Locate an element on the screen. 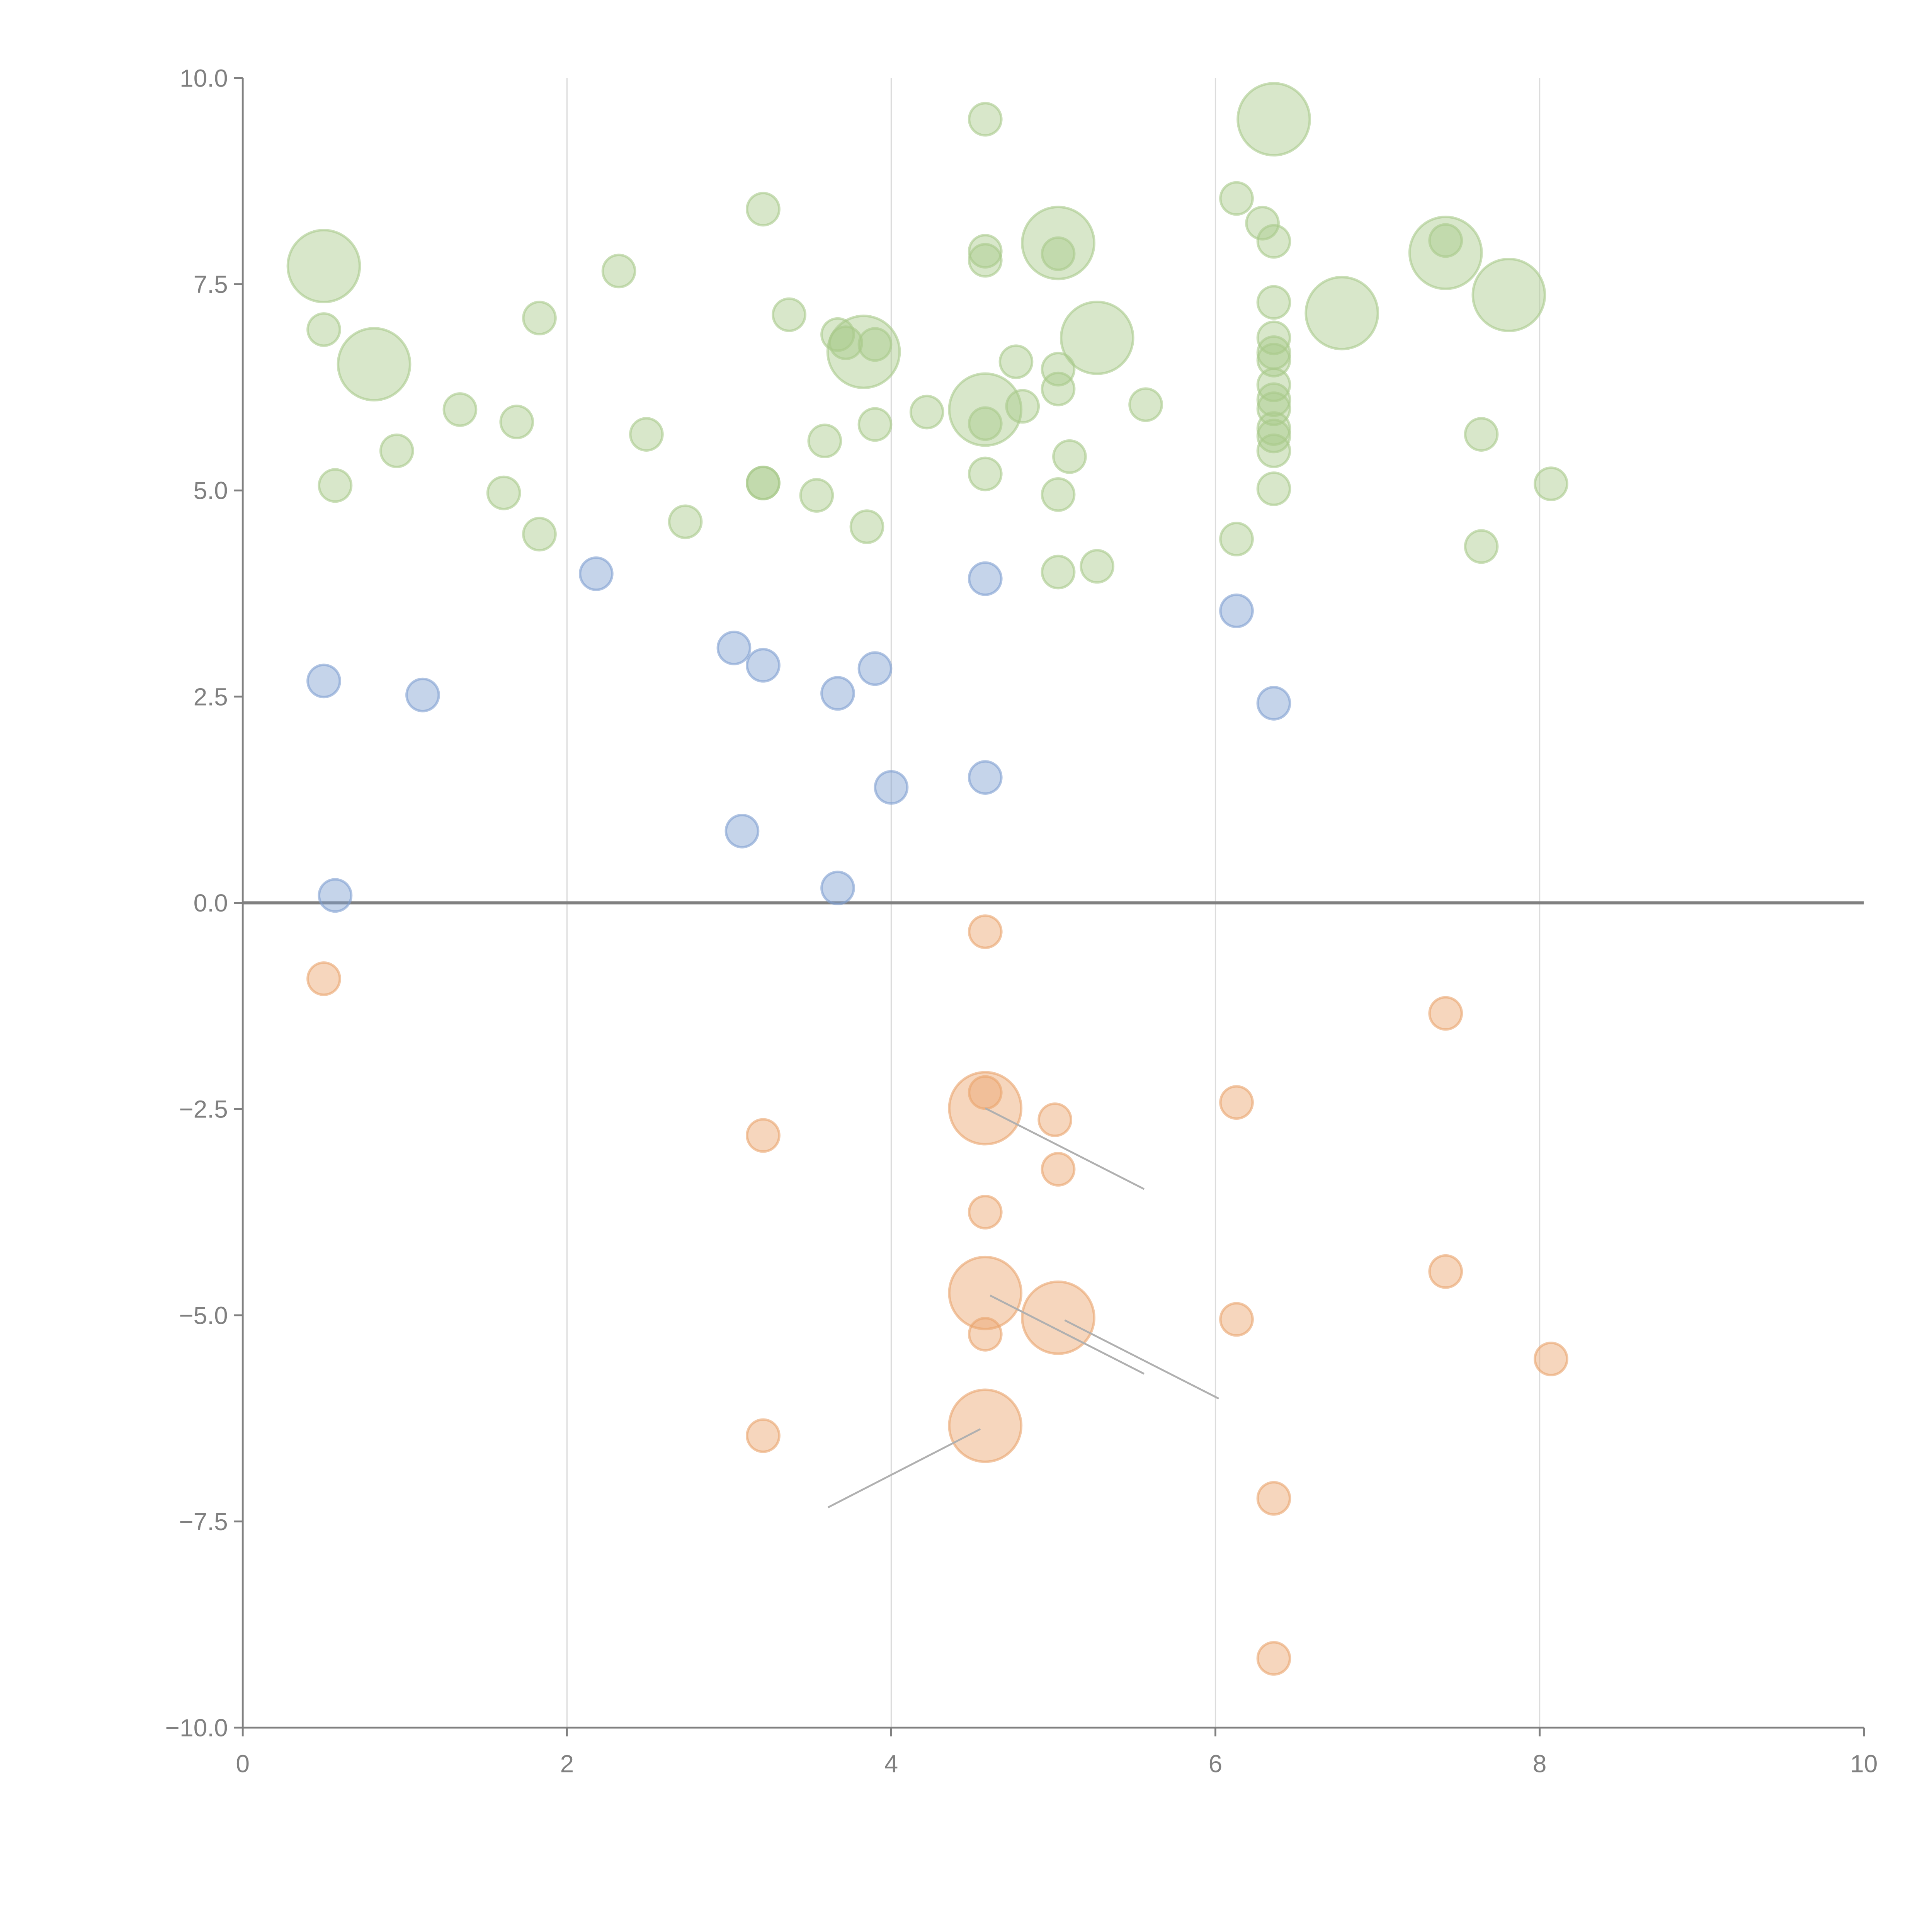 The width and height of the screenshot is (1932, 1932). y-tick-label: 2.5 is located at coordinates (211, 697).